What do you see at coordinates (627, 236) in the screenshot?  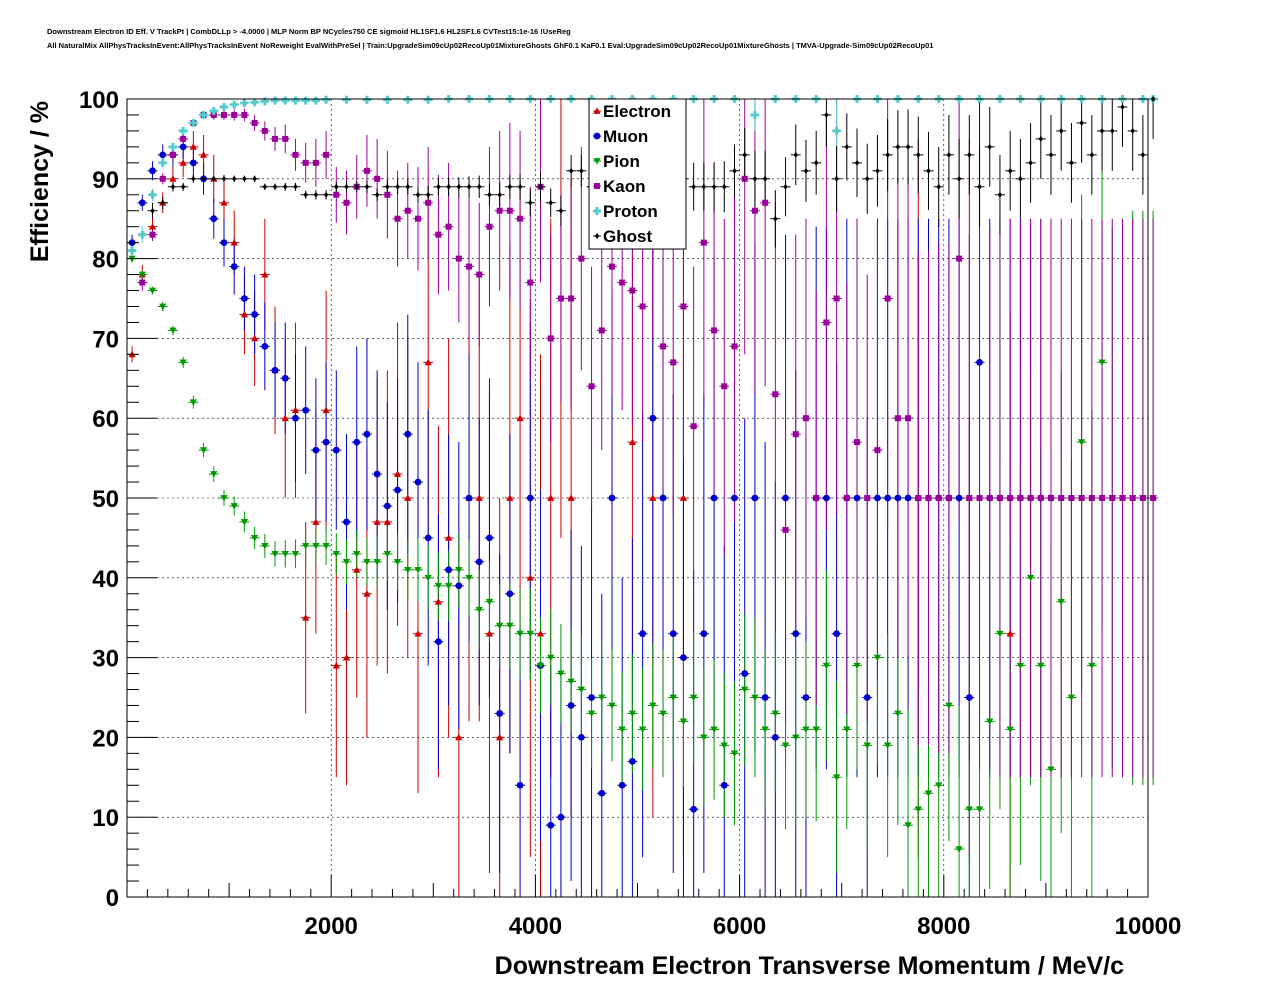 I see `legend-label-ghost: Ghost` at bounding box center [627, 236].